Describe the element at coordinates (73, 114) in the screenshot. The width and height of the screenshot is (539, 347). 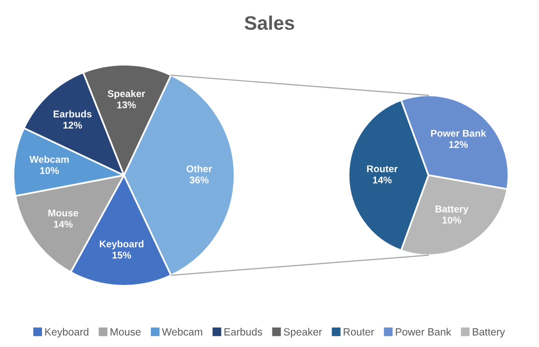
I see `slice-label: Earbuds` at that location.